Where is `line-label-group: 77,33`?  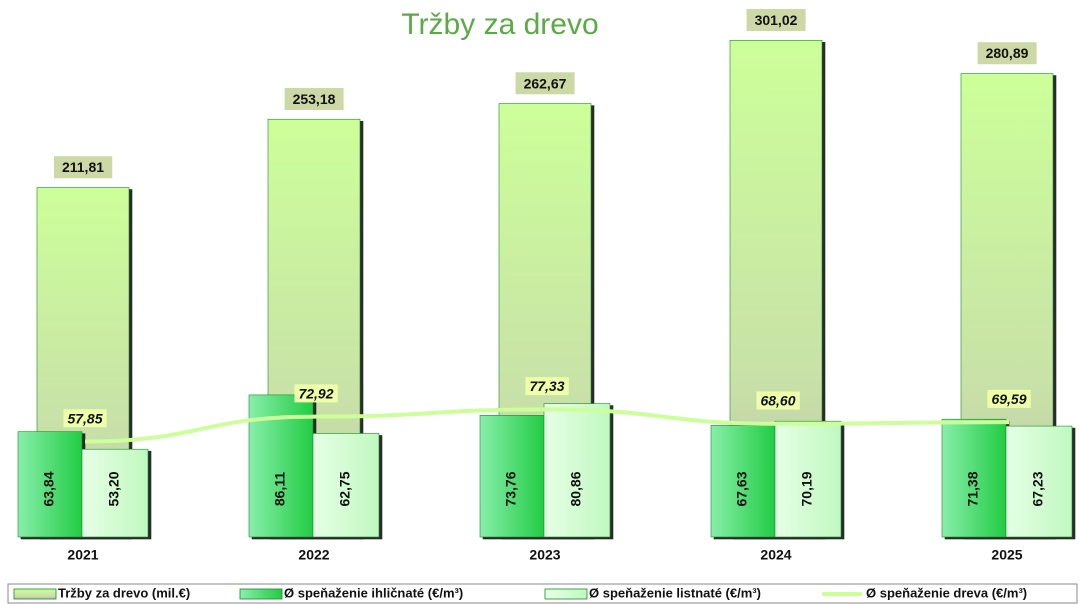 line-label-group: 77,33 is located at coordinates (547, 386).